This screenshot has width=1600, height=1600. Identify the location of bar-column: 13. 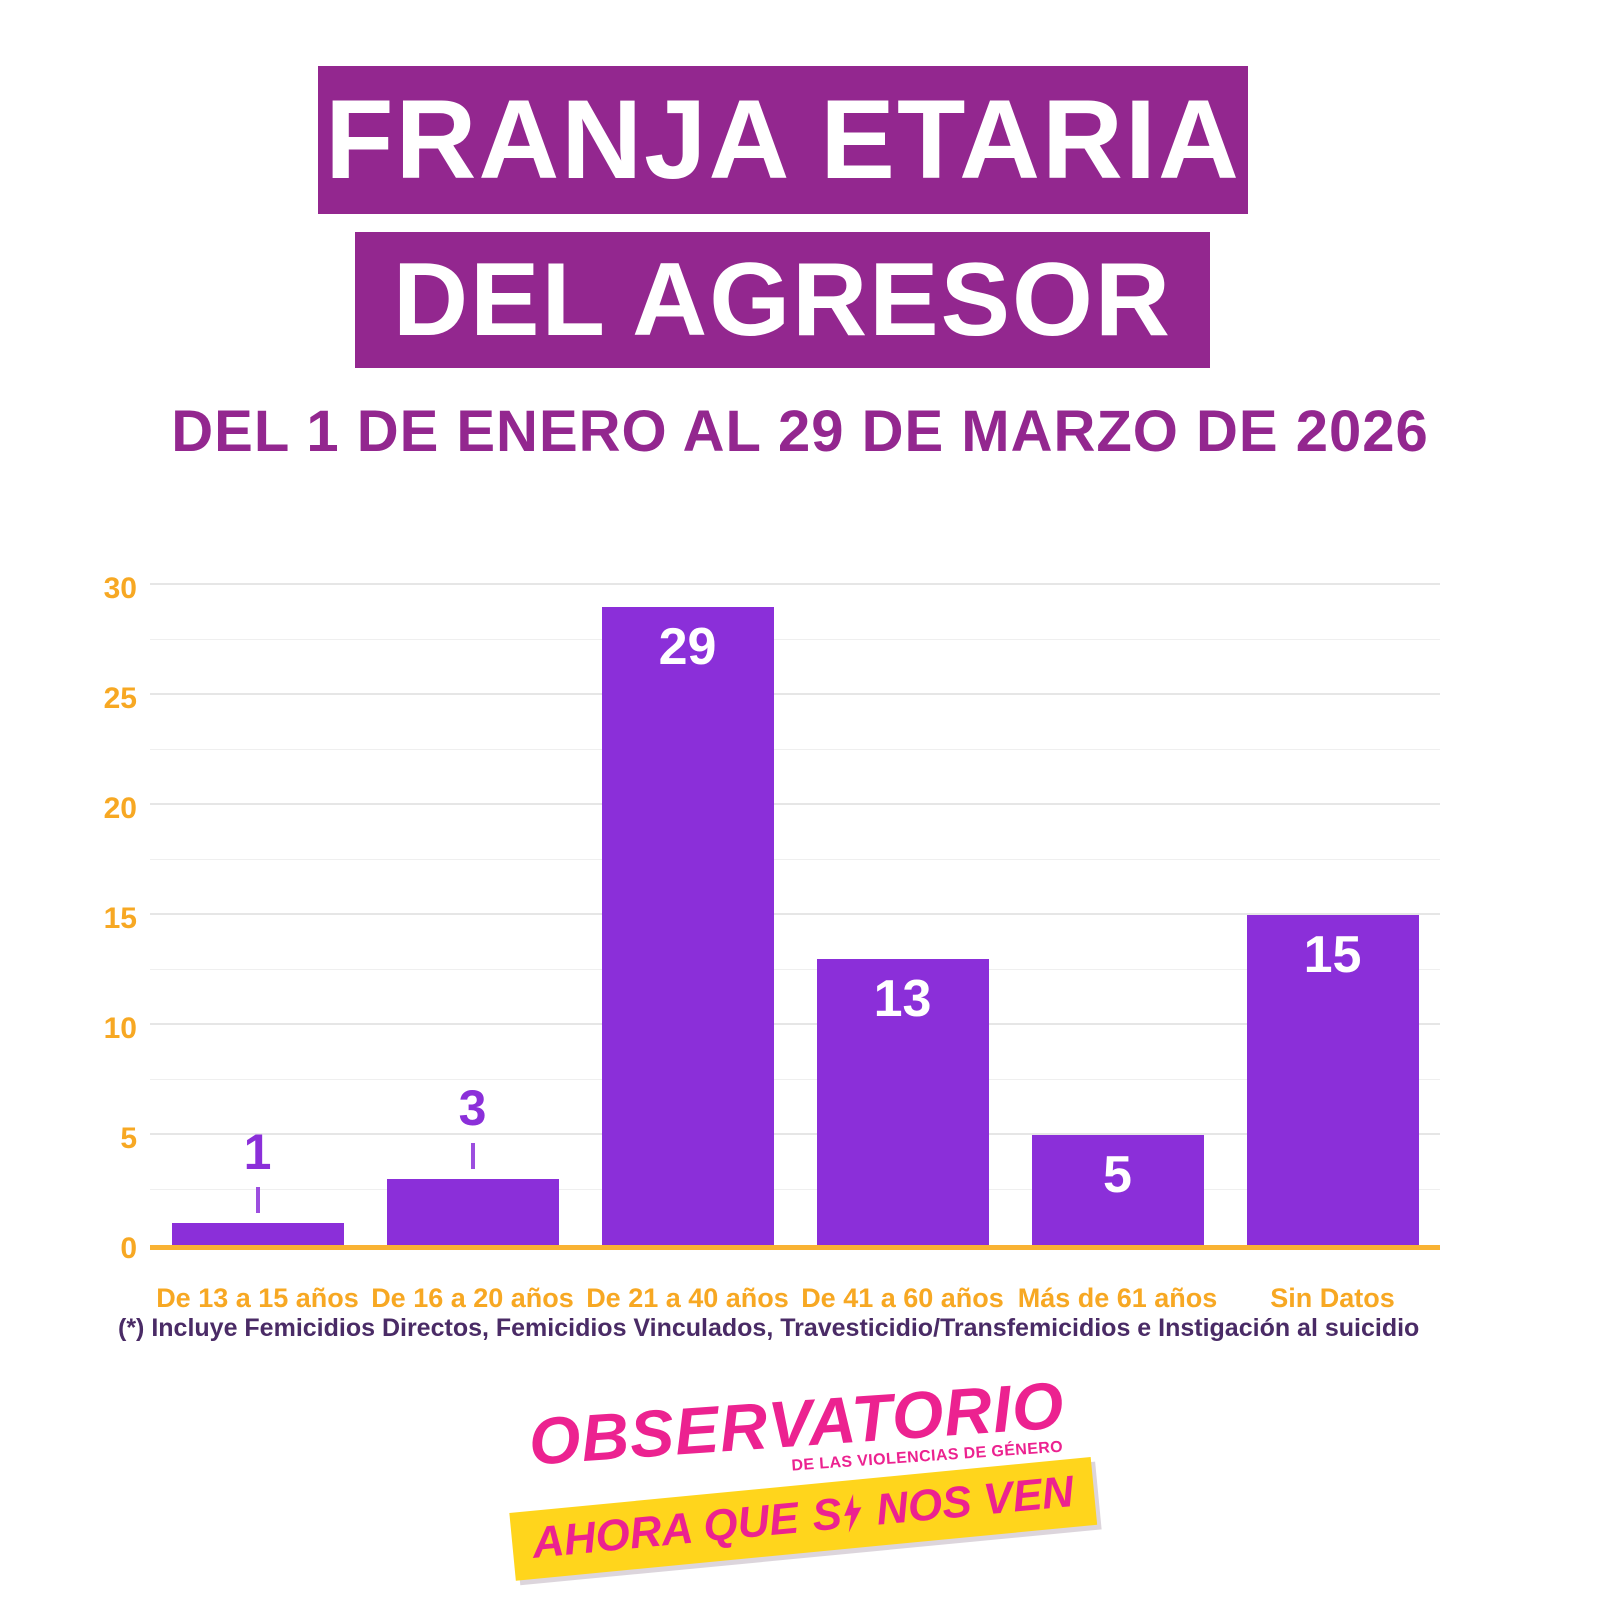
(902, 915).